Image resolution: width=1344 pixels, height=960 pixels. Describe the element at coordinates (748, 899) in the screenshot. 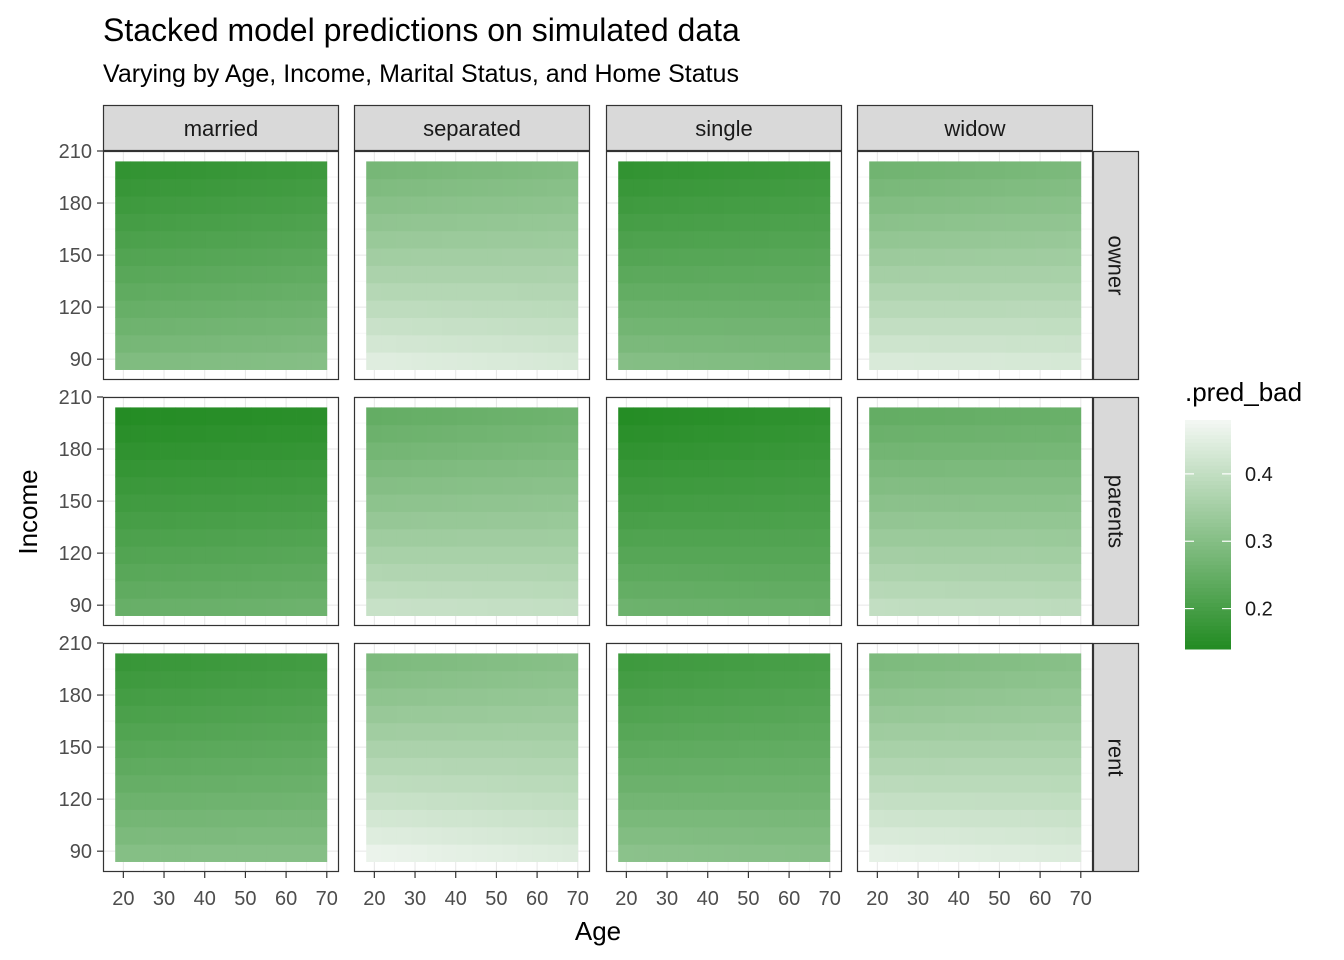

I see `x-tick-label: 50` at that location.